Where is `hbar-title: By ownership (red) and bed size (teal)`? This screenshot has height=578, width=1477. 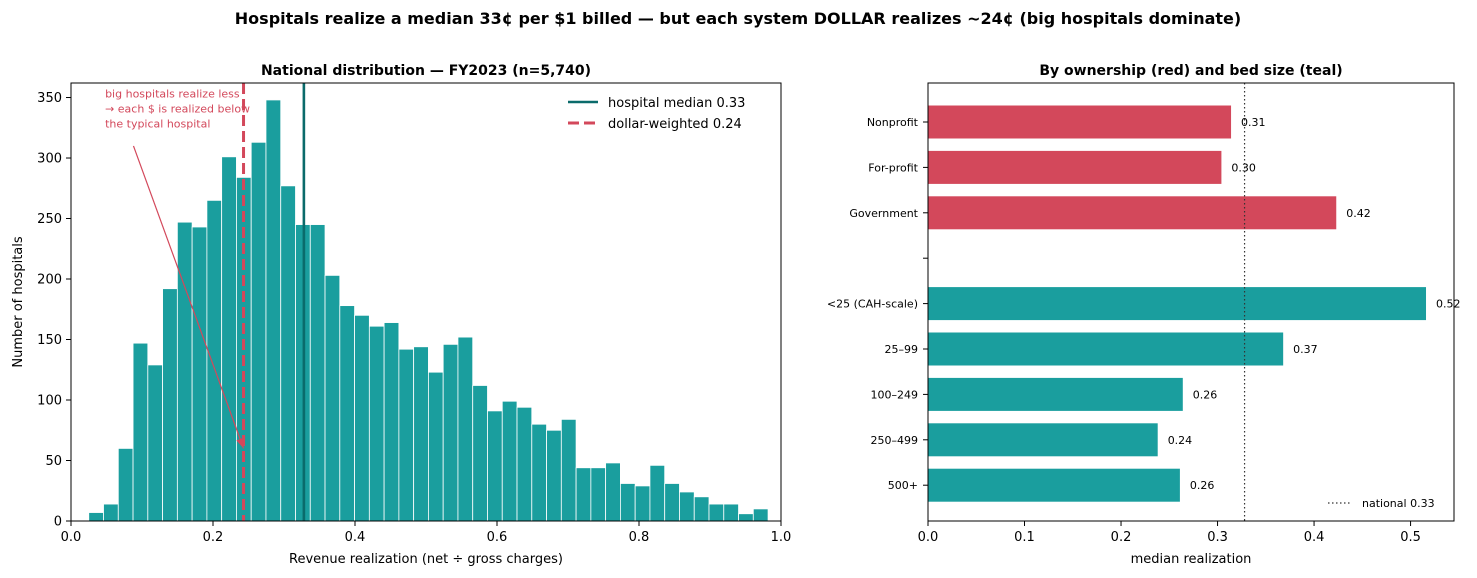 hbar-title: By ownership (red) and bed size (teal) is located at coordinates (1190, 71).